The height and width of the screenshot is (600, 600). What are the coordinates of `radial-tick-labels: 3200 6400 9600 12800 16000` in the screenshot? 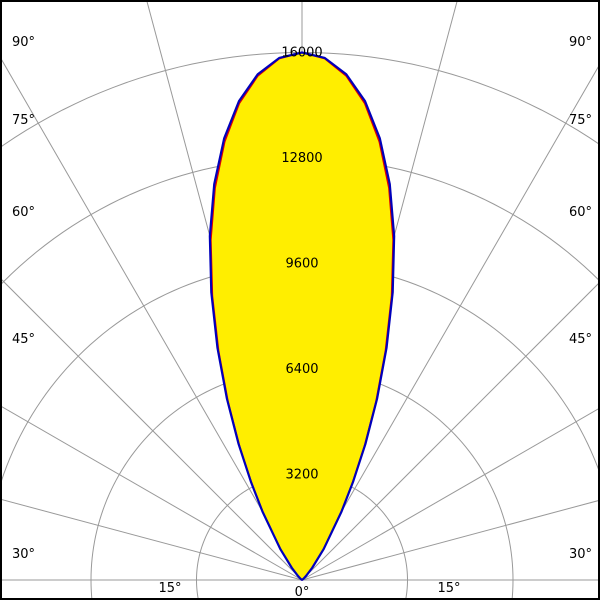 It's located at (301, 264).